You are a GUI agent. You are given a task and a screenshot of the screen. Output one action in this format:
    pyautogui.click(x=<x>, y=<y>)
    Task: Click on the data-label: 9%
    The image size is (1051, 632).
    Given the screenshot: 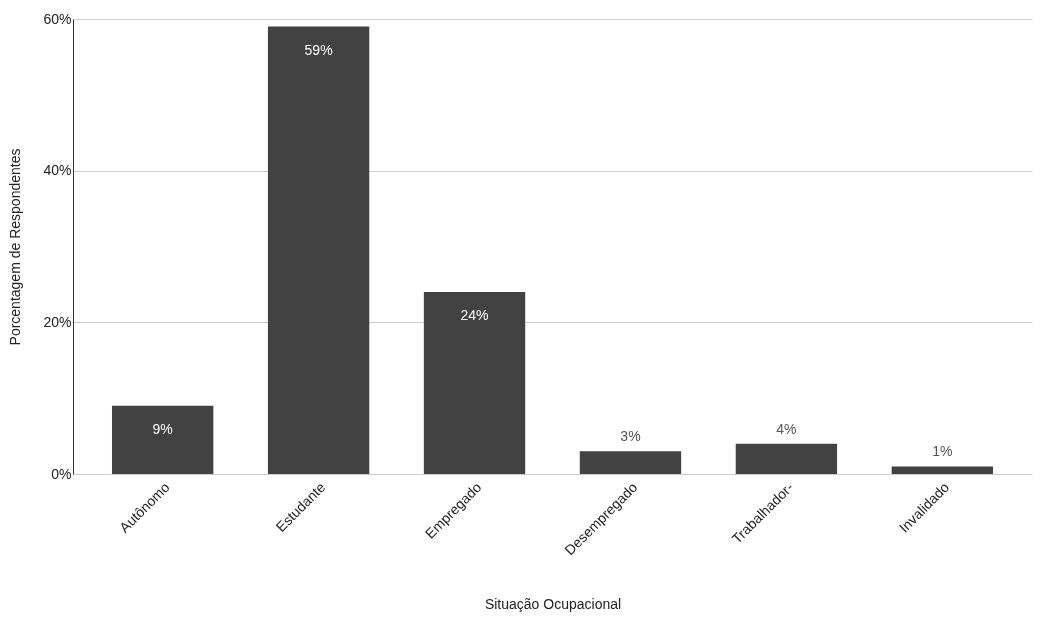 What is the action you would take?
    pyautogui.click(x=162, y=428)
    